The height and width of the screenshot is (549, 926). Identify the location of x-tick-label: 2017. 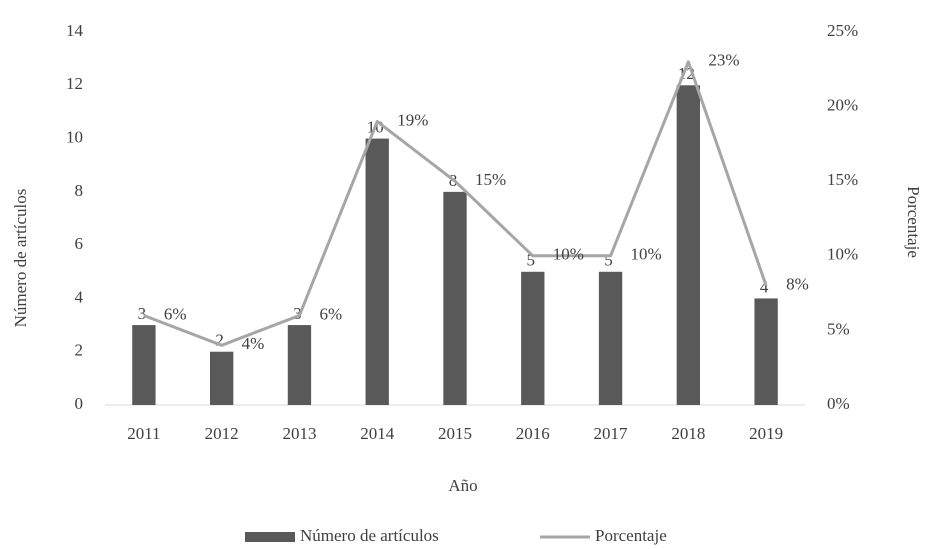
(611, 433).